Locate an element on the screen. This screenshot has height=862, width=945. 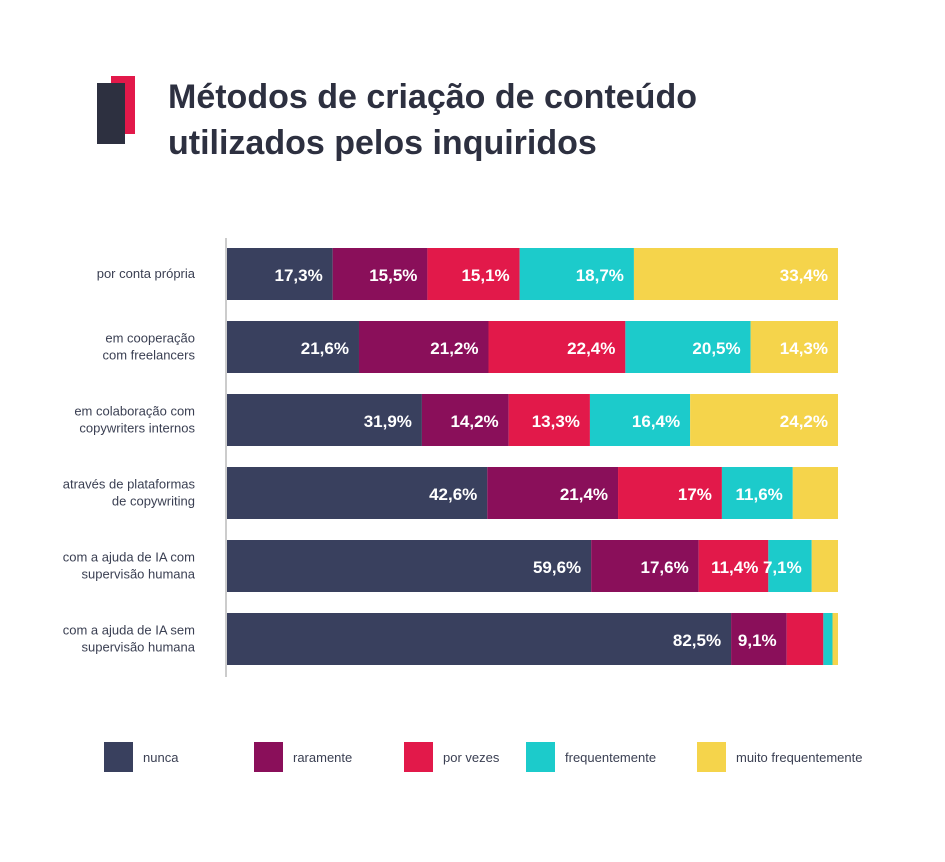
data-label: 21,4% is located at coordinates (584, 494).